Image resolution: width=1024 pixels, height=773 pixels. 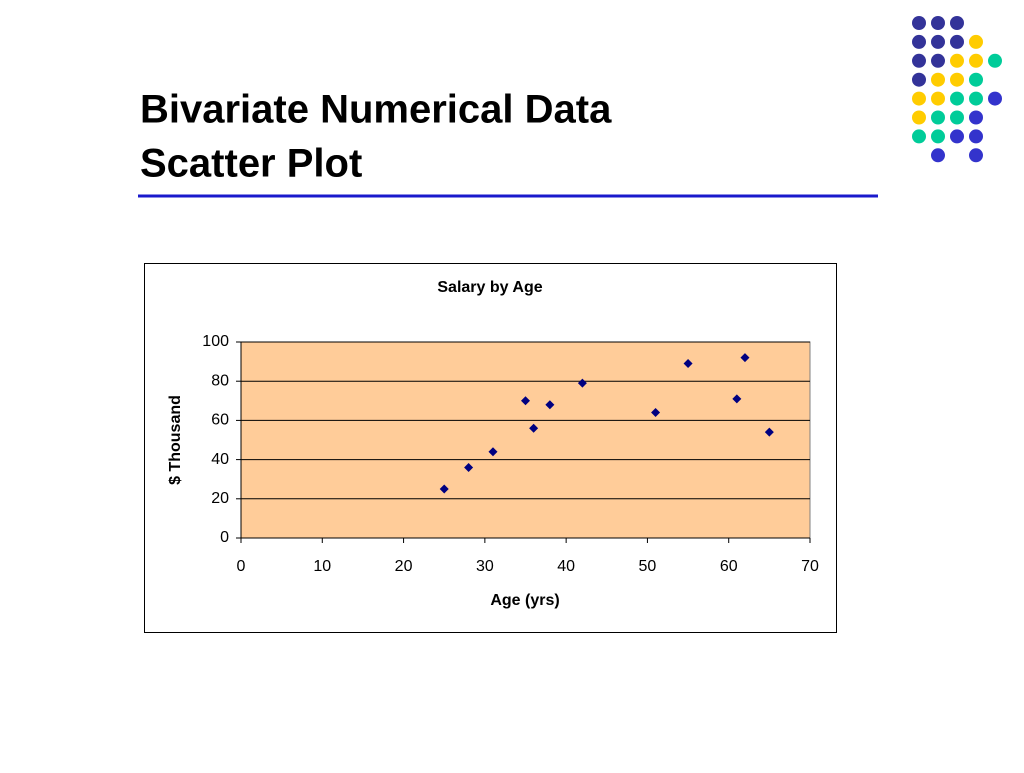 What do you see at coordinates (241, 566) in the screenshot?
I see `x-tick-label: 0` at bounding box center [241, 566].